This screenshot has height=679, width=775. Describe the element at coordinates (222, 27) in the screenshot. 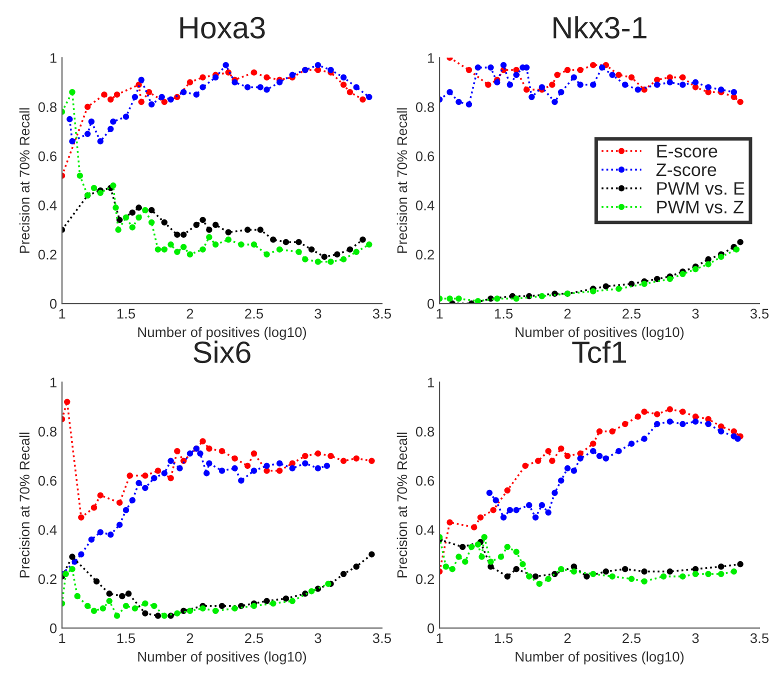

I see `chart-title: Hoxa3` at that location.